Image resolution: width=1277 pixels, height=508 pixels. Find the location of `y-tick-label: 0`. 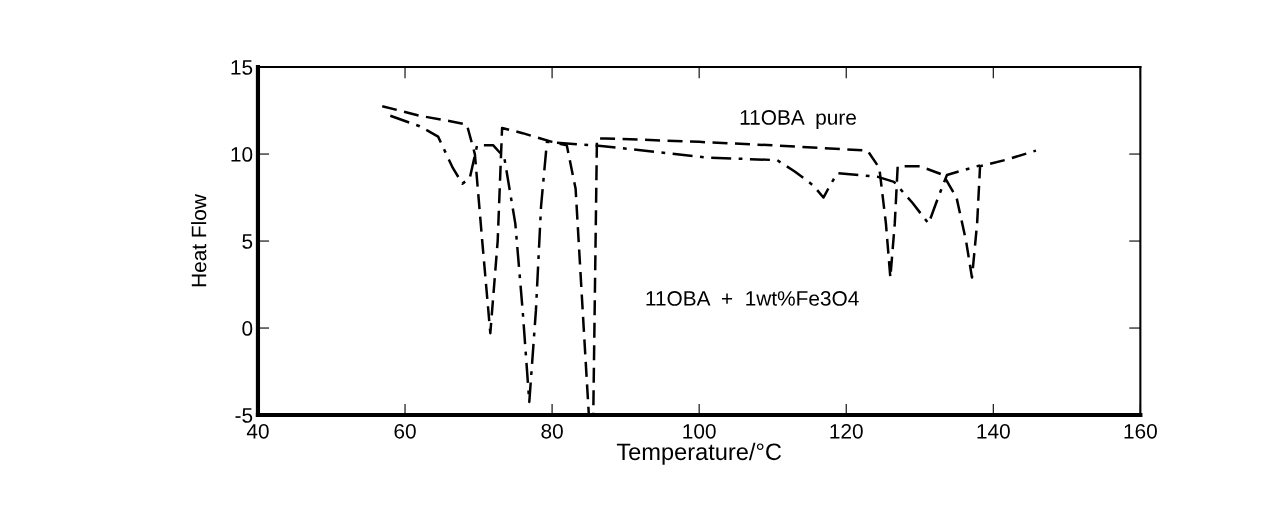

y-tick-label: 0 is located at coordinates (247, 328).